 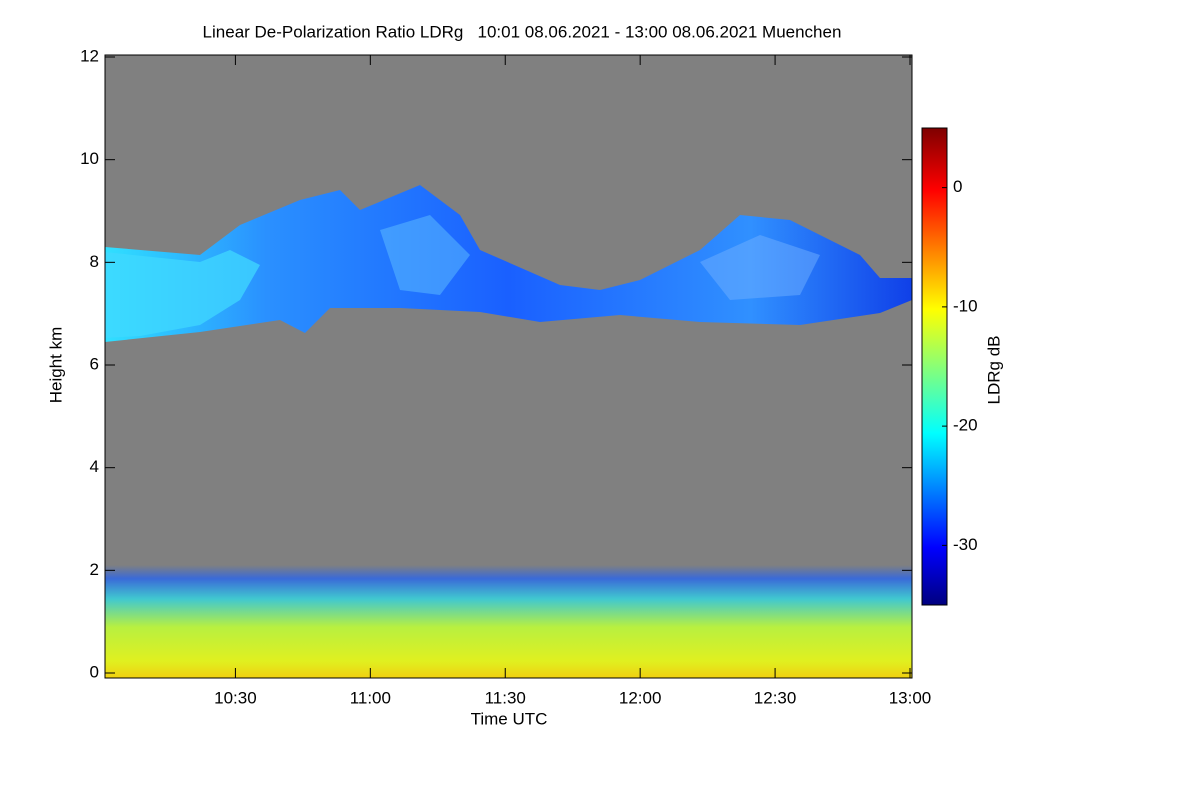 What do you see at coordinates (775, 697) in the screenshot?
I see `x-tick-label: 12:30` at bounding box center [775, 697].